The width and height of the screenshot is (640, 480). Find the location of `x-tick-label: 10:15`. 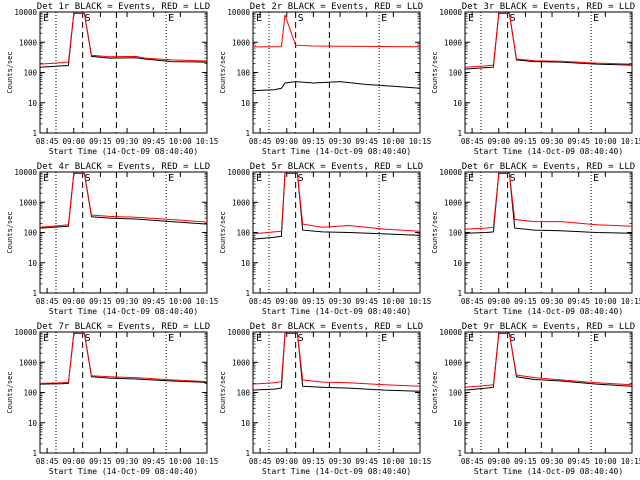

x-tick-label: 10:15 is located at coordinates (420, 301).